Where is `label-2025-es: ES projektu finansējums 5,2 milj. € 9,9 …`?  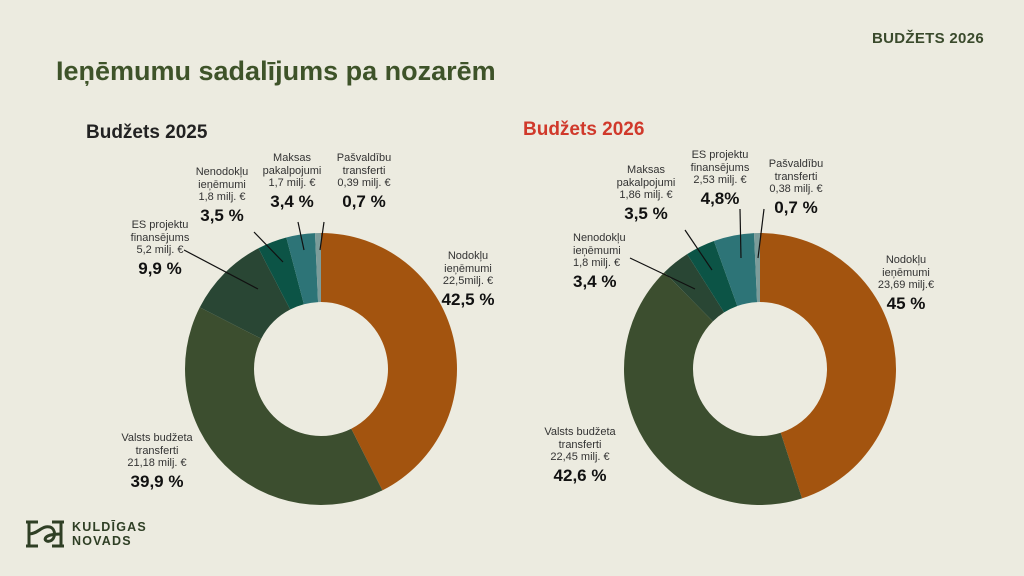
label-2025-es: ES projektu finansējums 5,2 milj. € 9,9 … is located at coordinates (160, 248).